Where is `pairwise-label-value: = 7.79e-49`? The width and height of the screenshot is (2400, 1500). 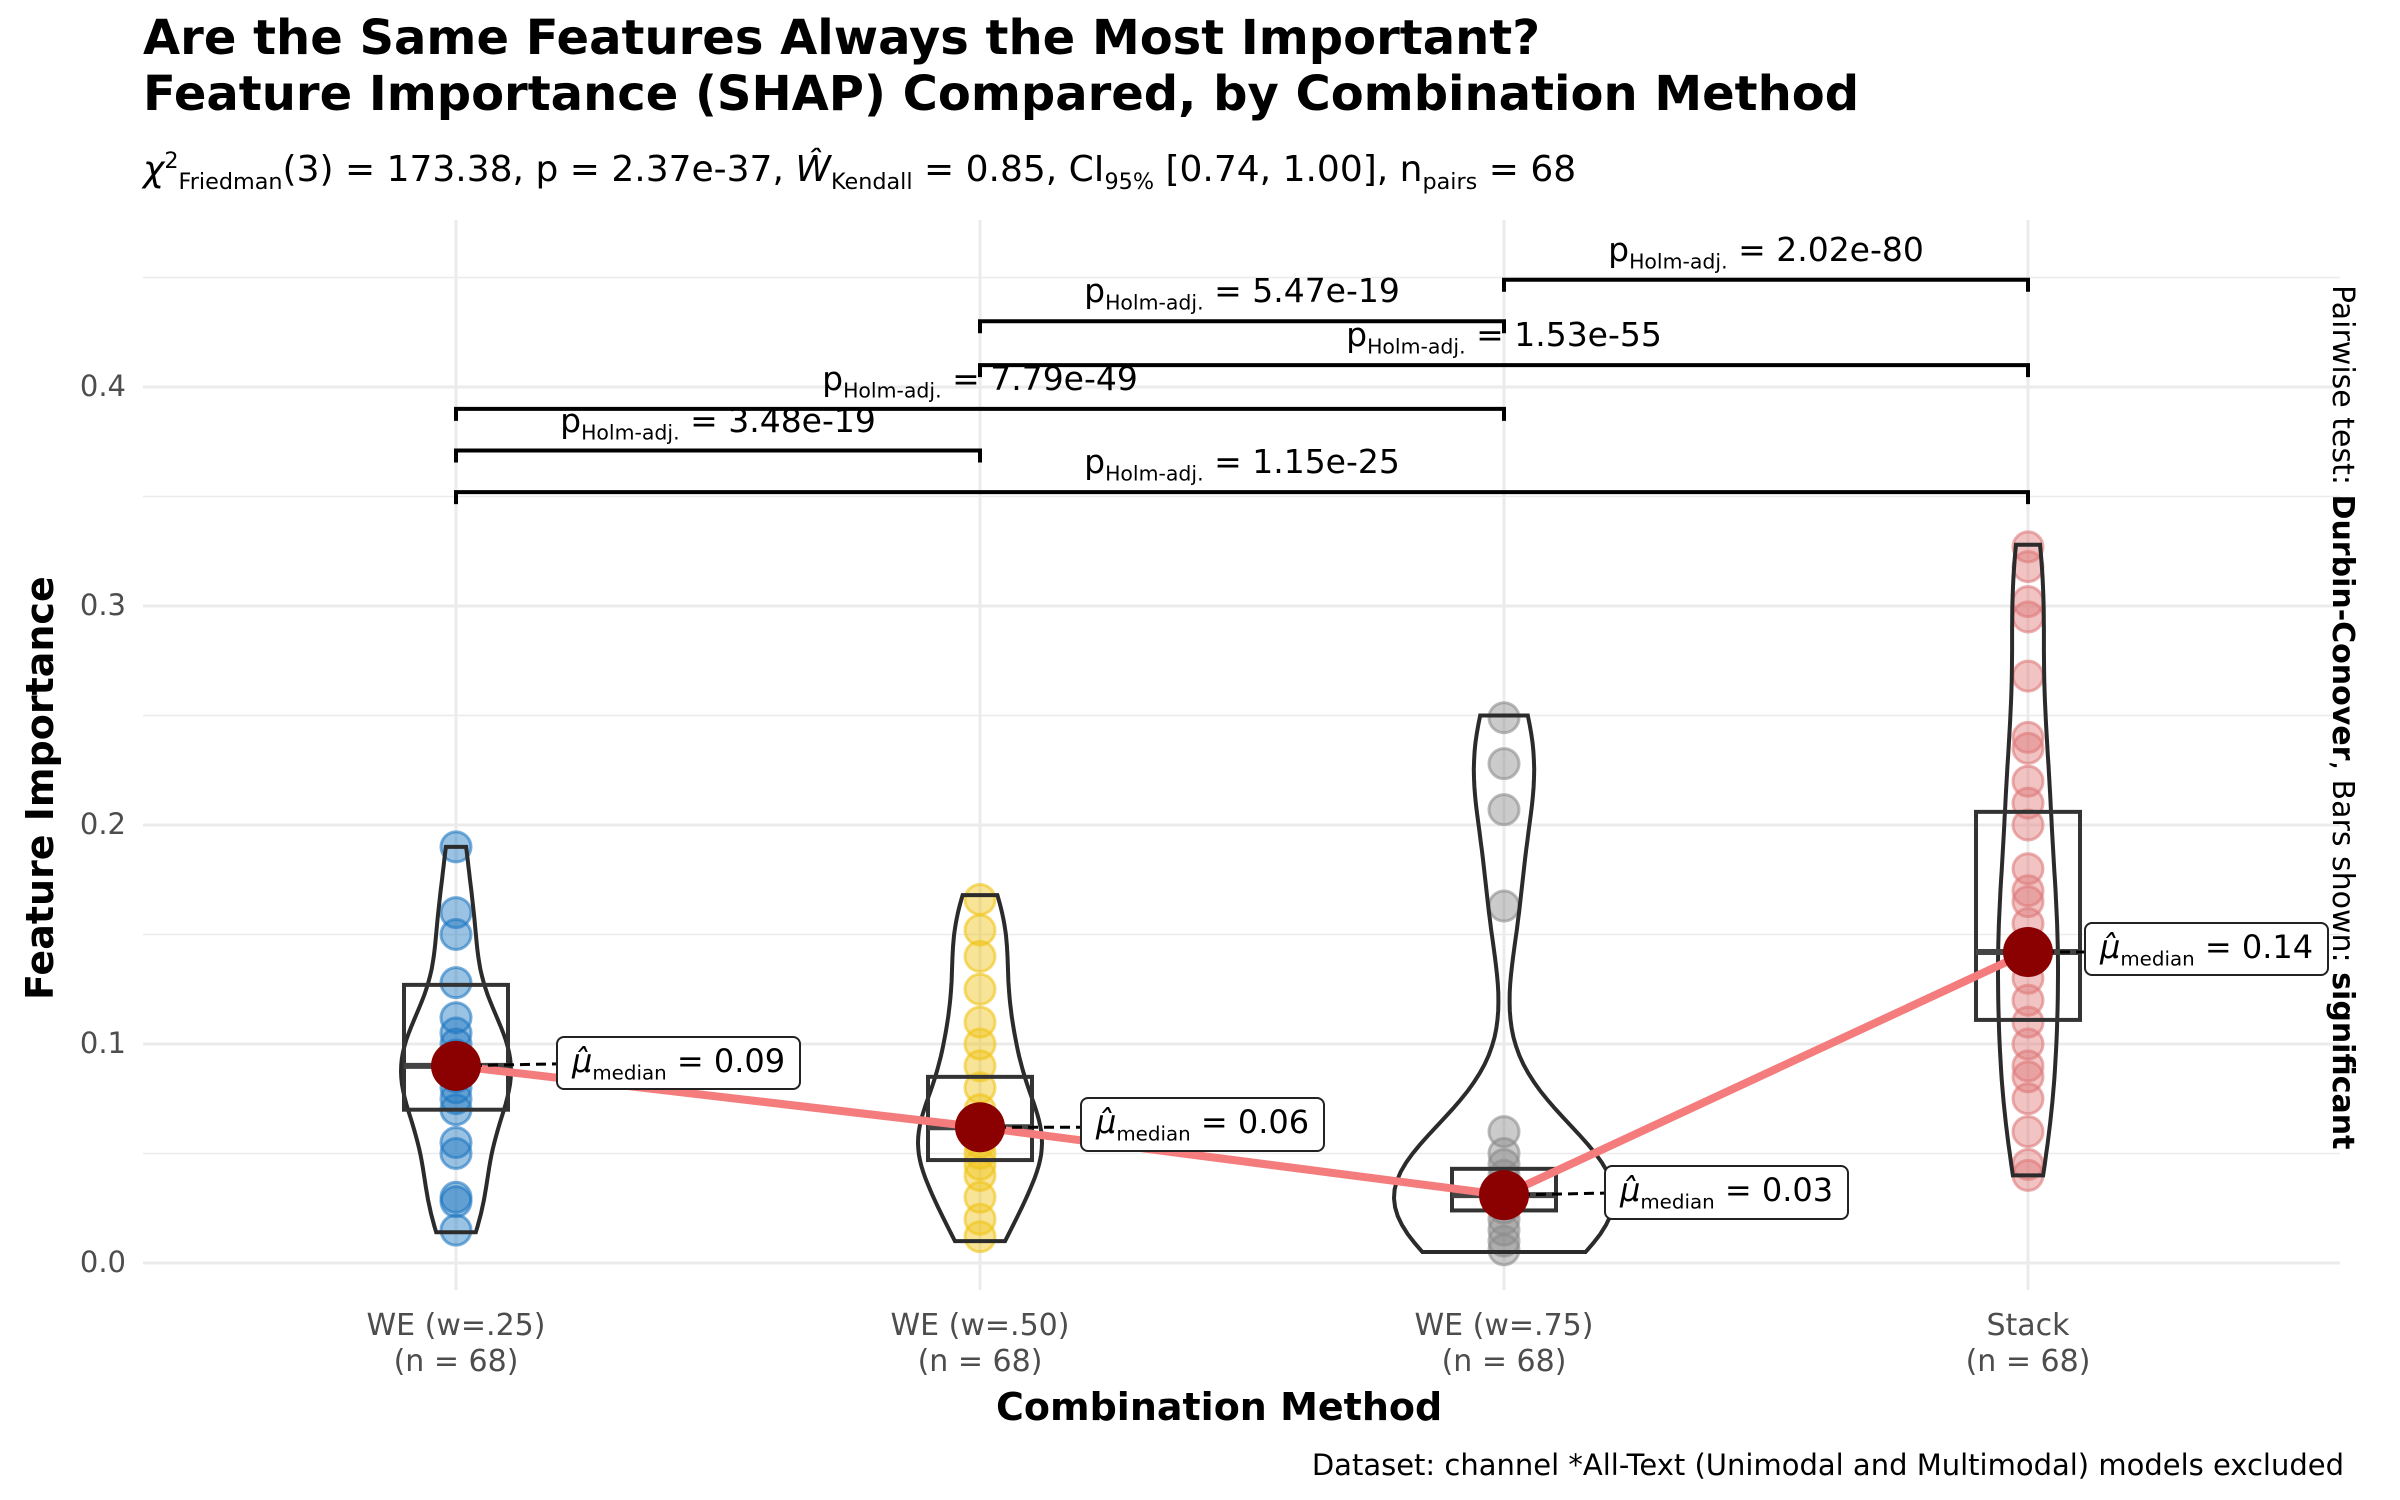
pairwise-label-value: = 7.79e-49 is located at coordinates (1039, 378).